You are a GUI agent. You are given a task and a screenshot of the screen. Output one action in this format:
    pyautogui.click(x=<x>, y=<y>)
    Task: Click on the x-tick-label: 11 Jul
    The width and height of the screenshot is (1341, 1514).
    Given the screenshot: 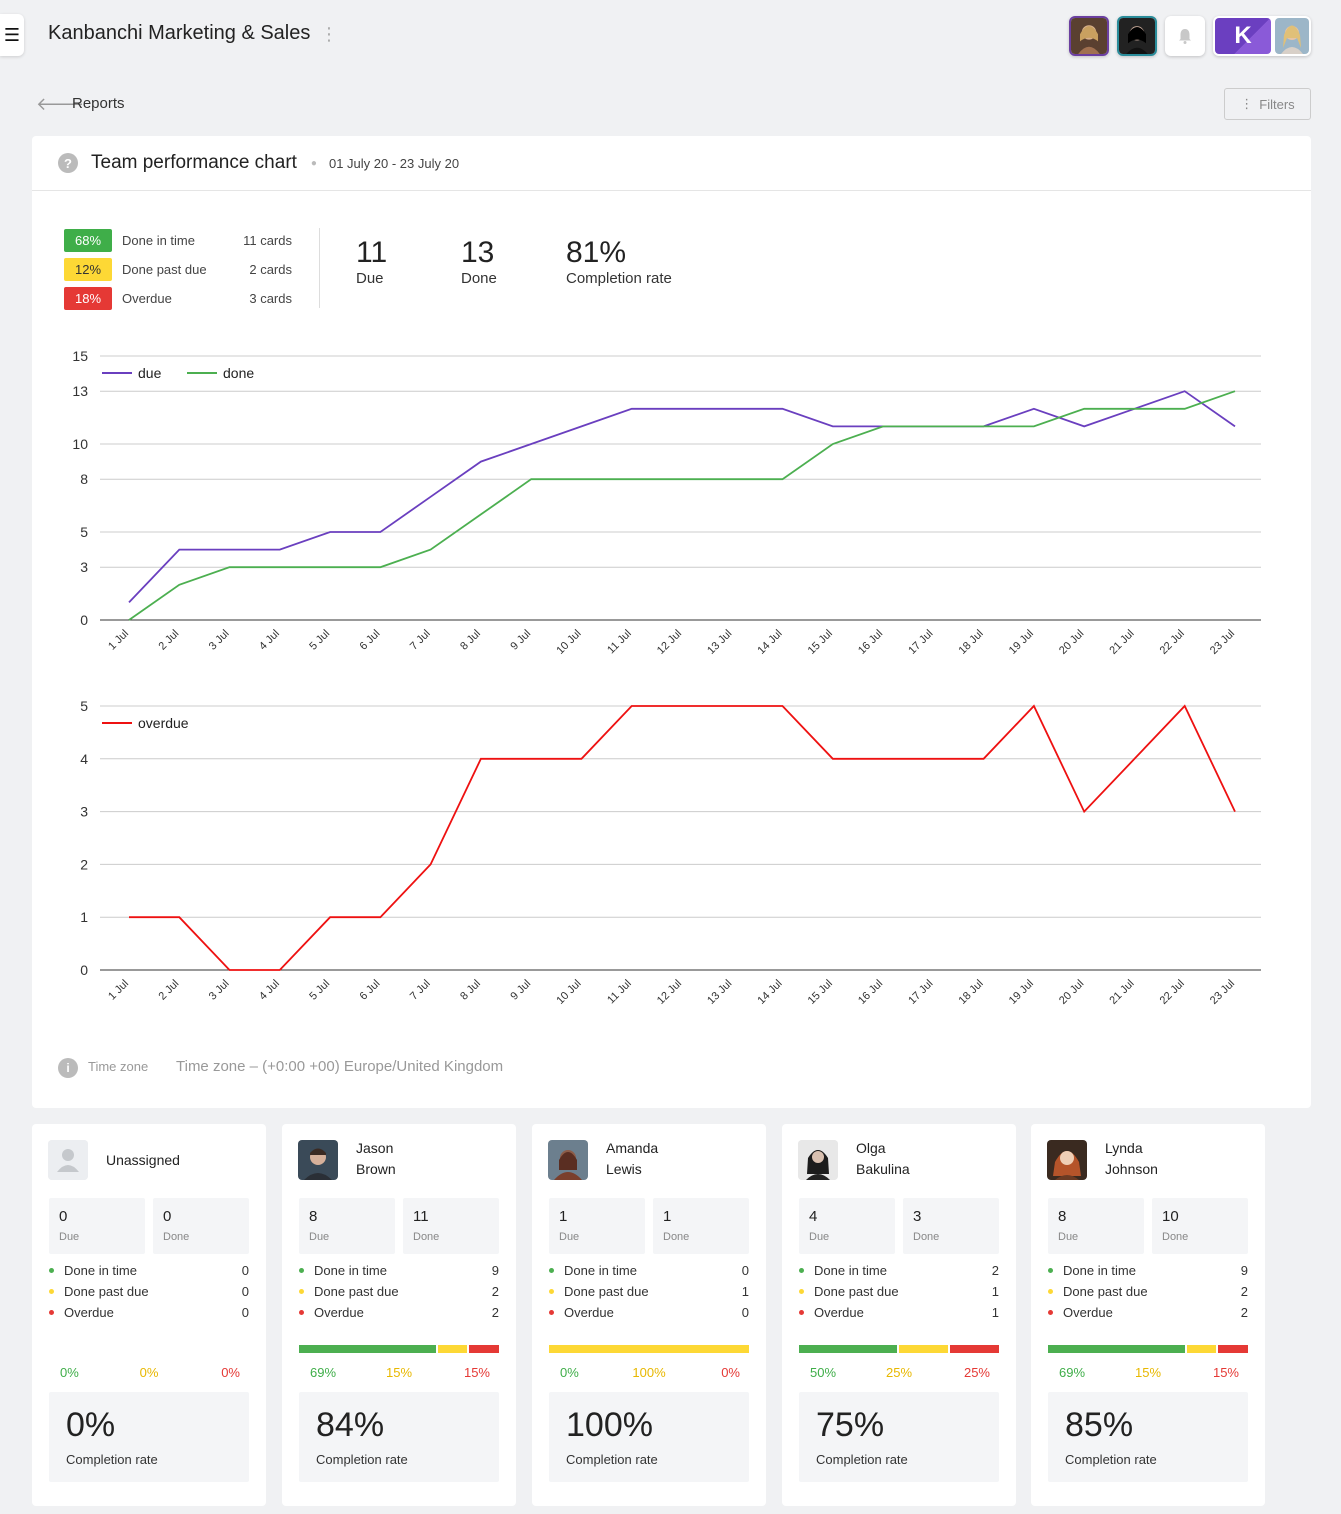 What is the action you would take?
    pyautogui.click(x=619, y=992)
    